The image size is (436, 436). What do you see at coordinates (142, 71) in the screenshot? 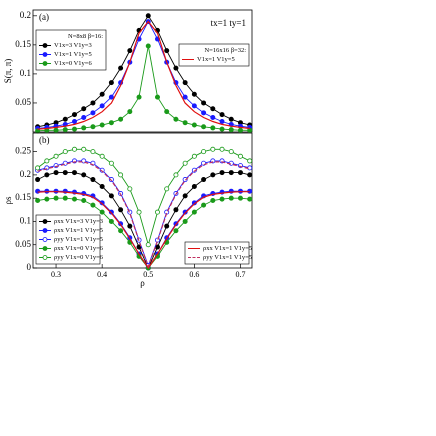
I see `plot-frame` at bounding box center [142, 71].